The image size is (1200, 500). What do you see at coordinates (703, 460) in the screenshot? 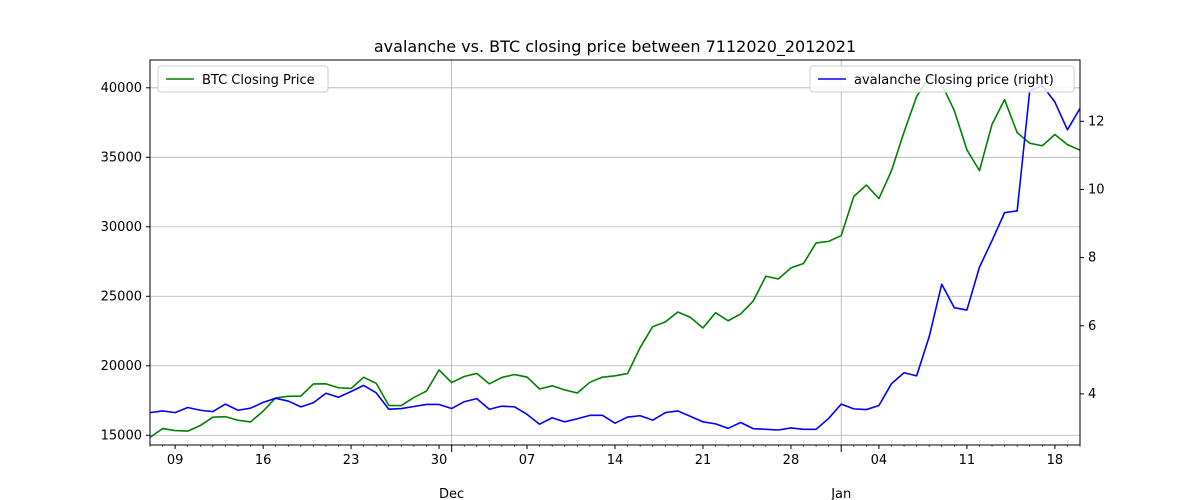
I see `x-tick-label: 21` at bounding box center [703, 460].